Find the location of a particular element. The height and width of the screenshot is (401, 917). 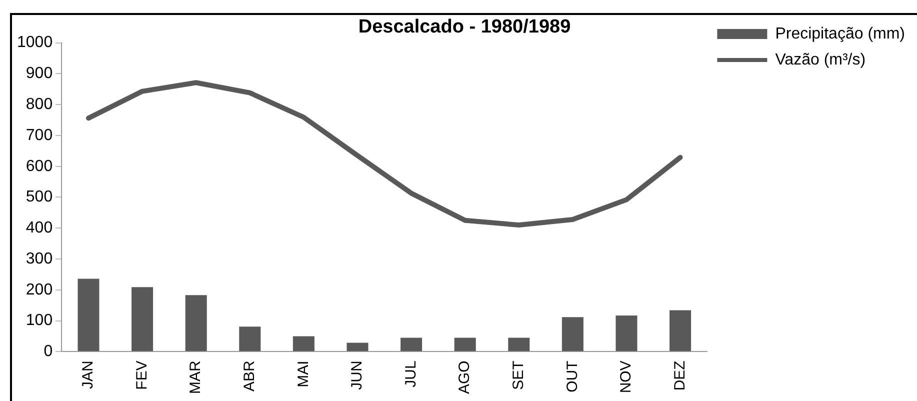

x-tick-label: SET is located at coordinates (519, 375).